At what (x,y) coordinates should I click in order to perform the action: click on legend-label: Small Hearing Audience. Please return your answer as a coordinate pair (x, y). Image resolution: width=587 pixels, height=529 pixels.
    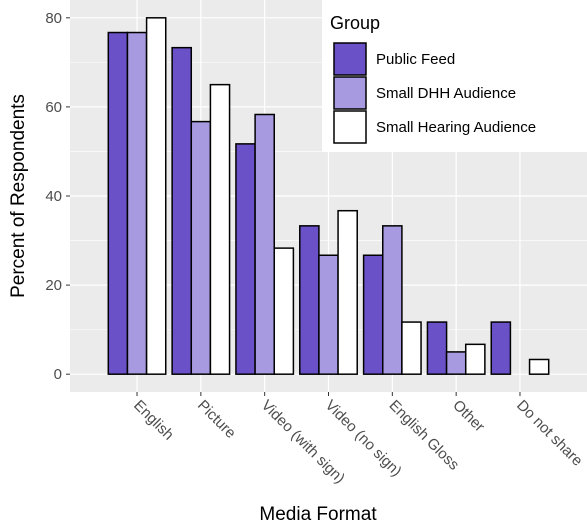
    Looking at the image, I should click on (456, 127).